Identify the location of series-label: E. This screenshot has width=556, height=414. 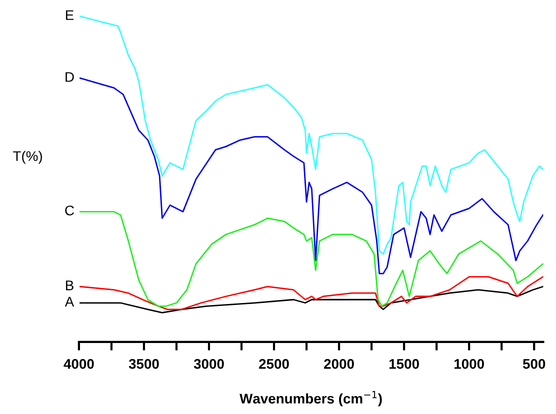
(70, 15).